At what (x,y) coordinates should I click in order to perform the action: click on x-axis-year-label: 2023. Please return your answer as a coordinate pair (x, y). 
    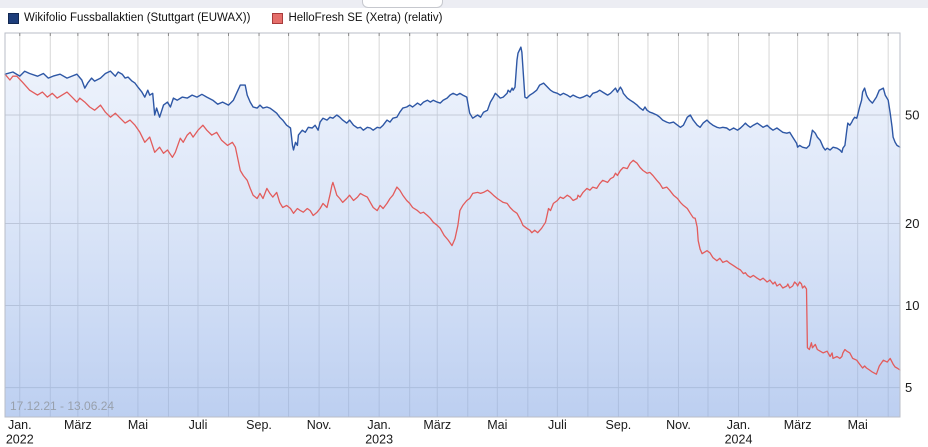
    Looking at the image, I should click on (379, 440).